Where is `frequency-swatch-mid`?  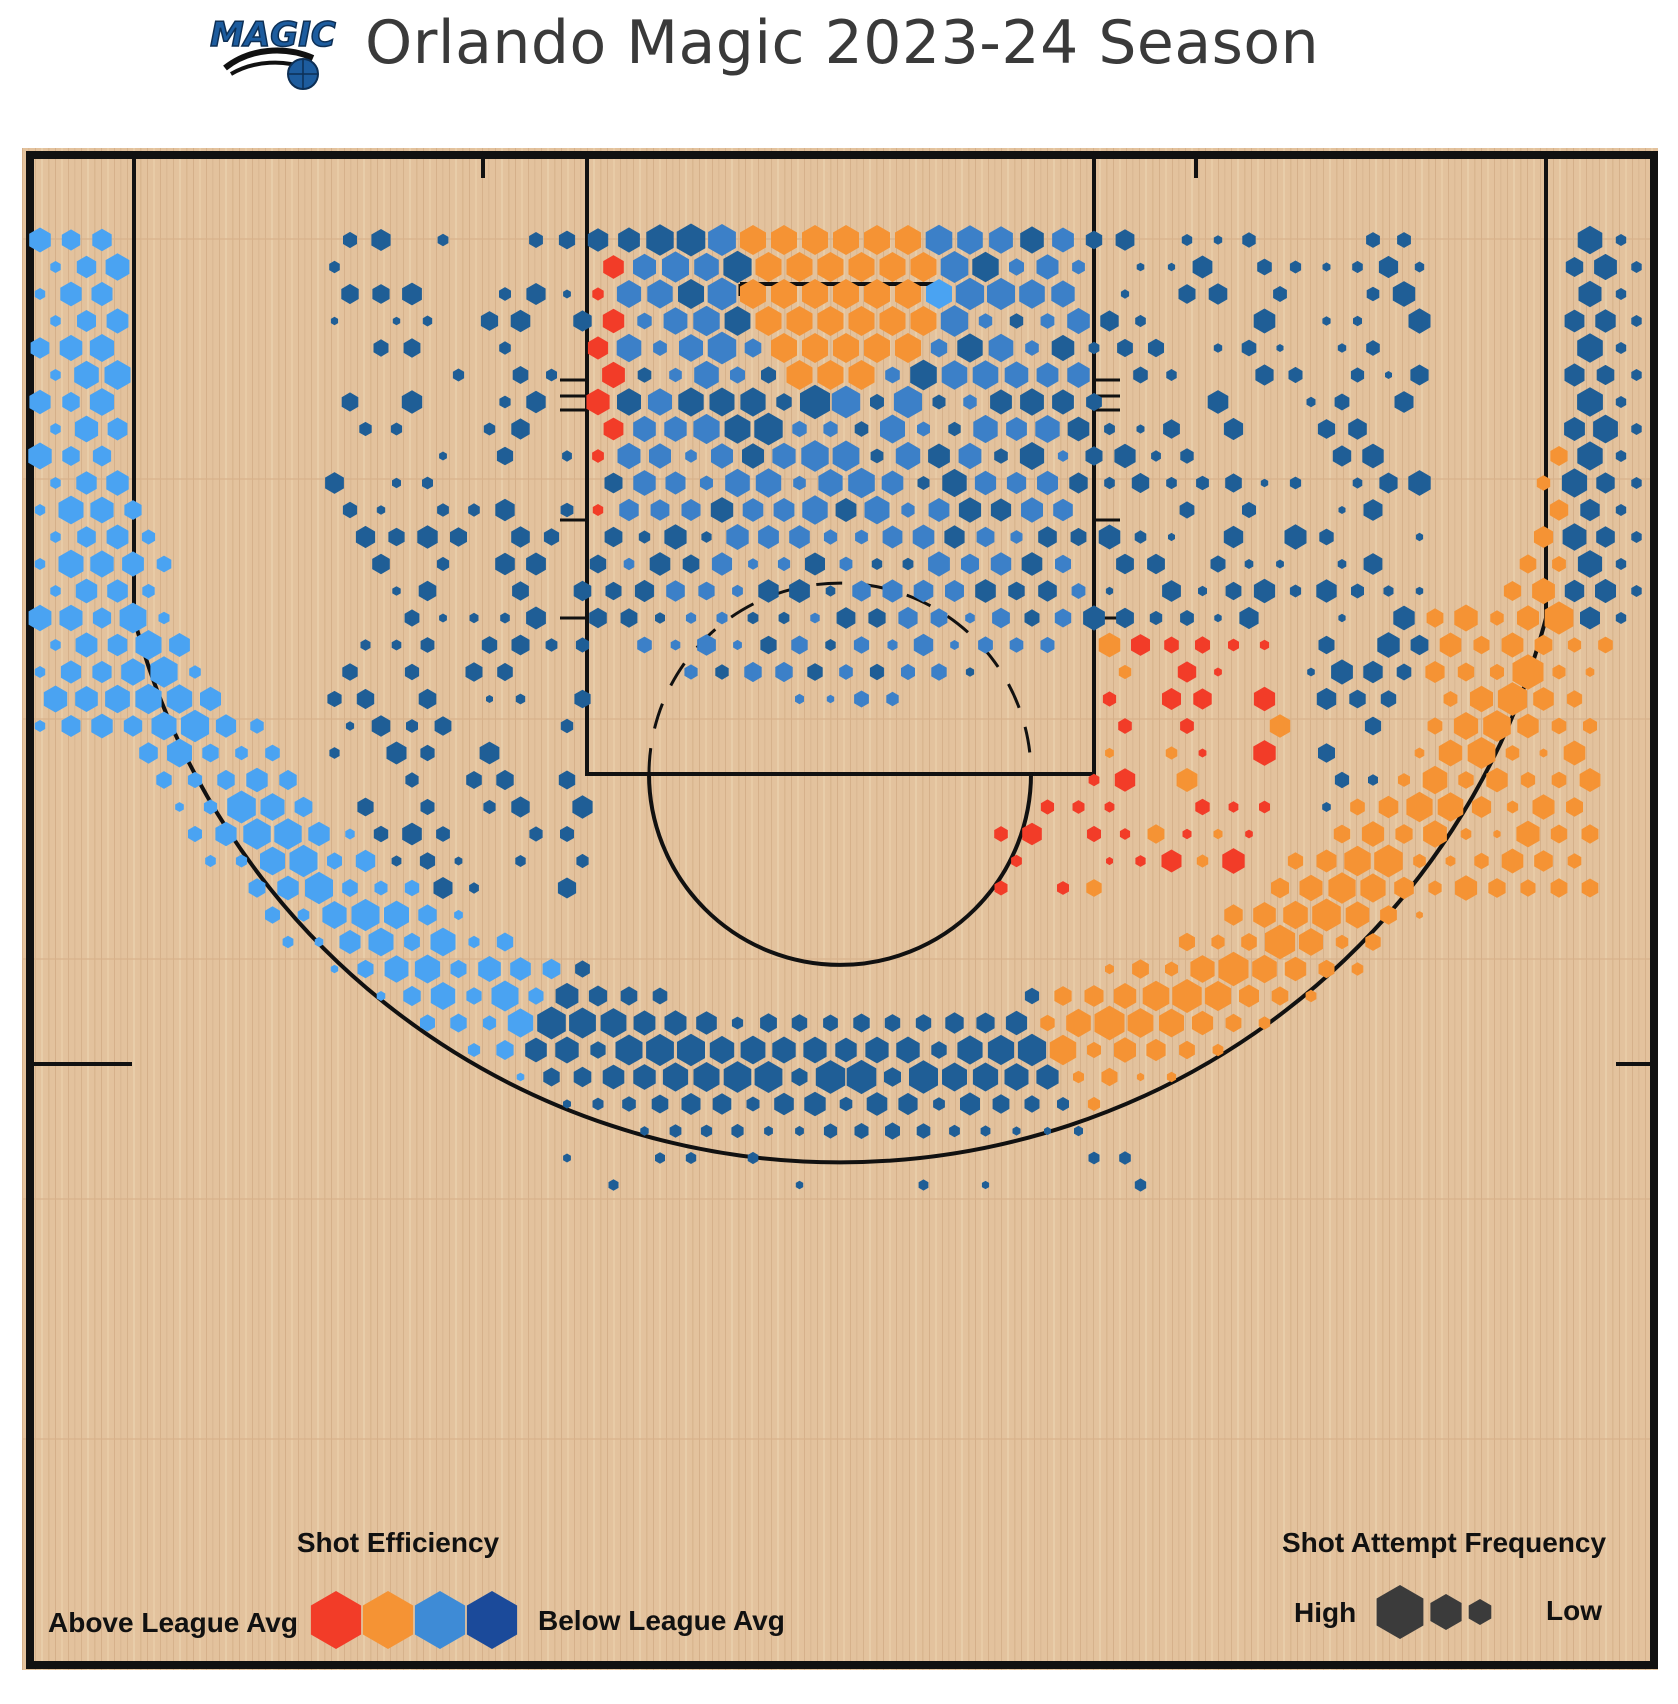 frequency-swatch-mid is located at coordinates (1446, 1612).